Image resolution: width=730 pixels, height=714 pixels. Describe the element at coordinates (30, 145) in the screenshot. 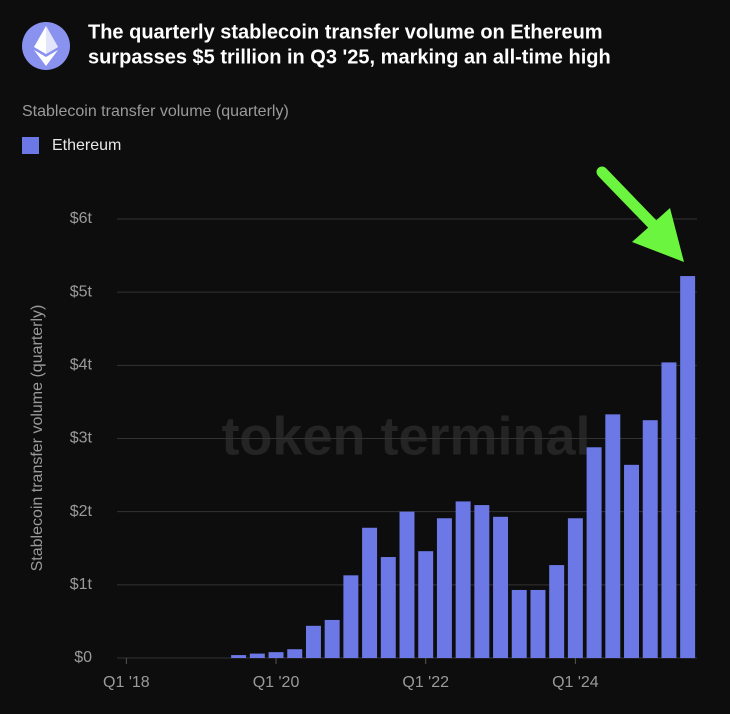

I see `legend-swatch` at that location.